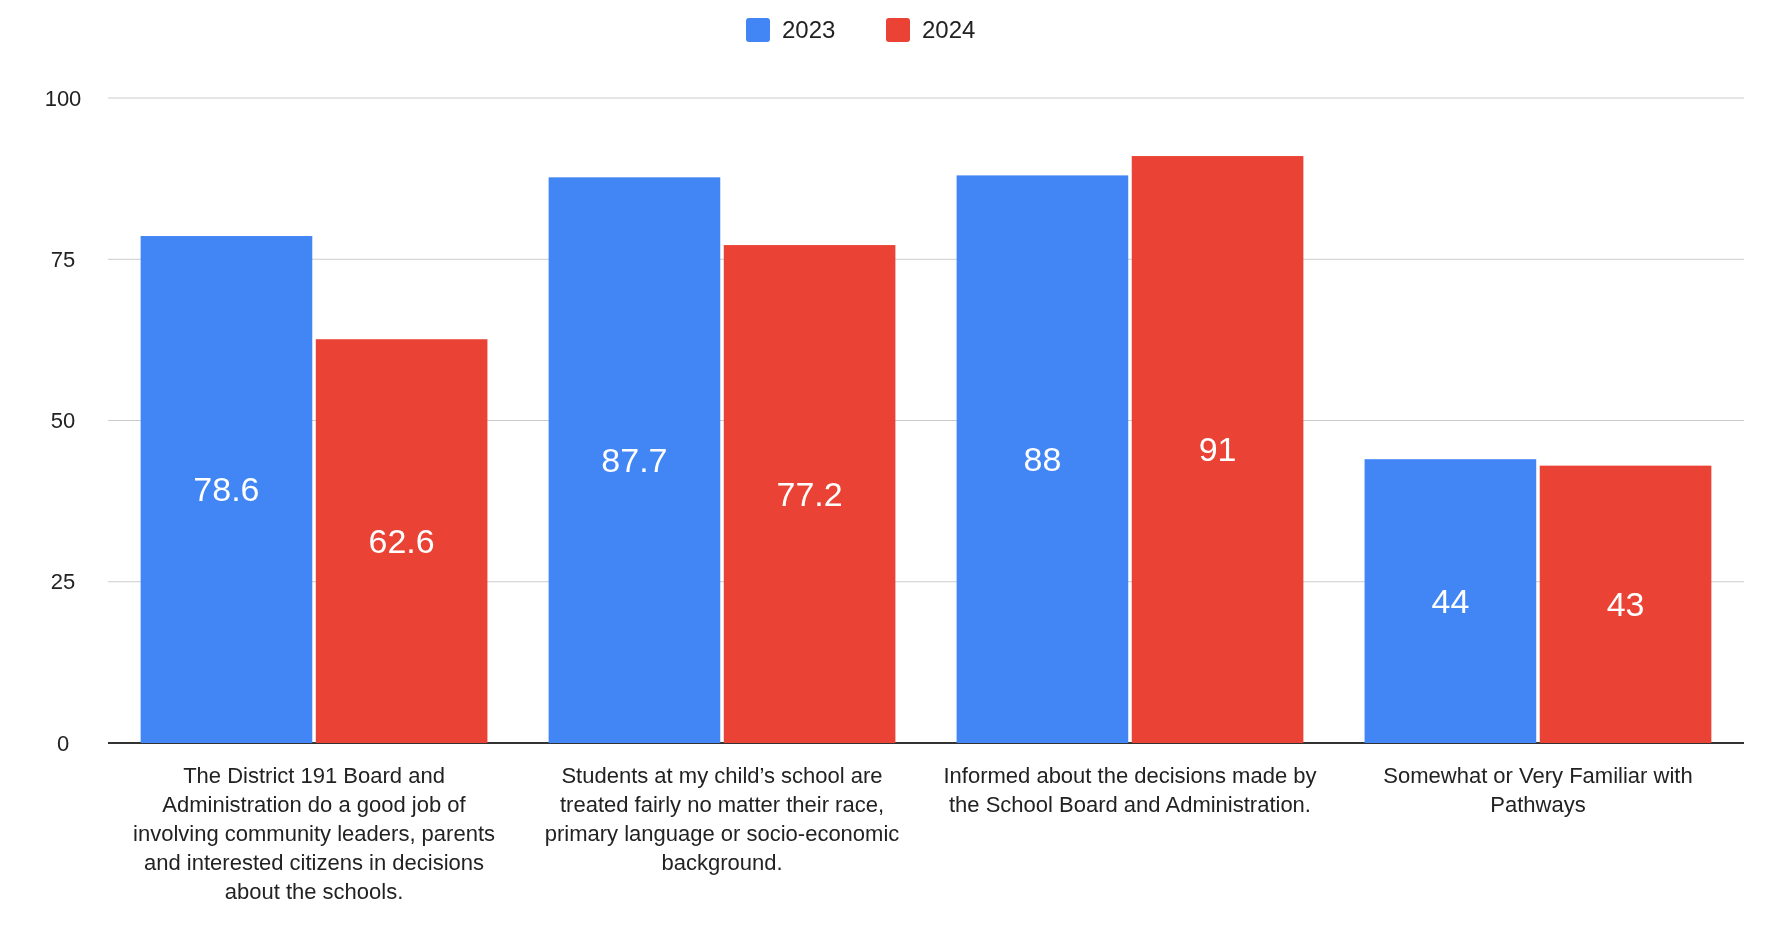 This screenshot has width=1772, height=936. What do you see at coordinates (63, 582) in the screenshot?
I see `y-tick-label: 25` at bounding box center [63, 582].